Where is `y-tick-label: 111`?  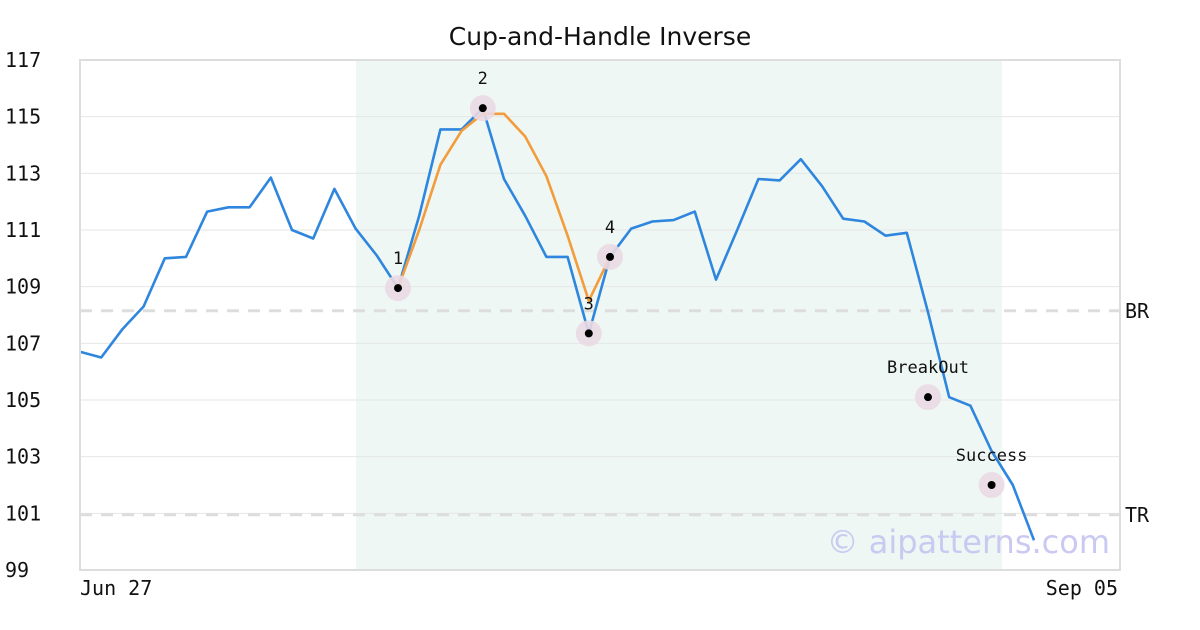 y-tick-label: 111 is located at coordinates (23, 230).